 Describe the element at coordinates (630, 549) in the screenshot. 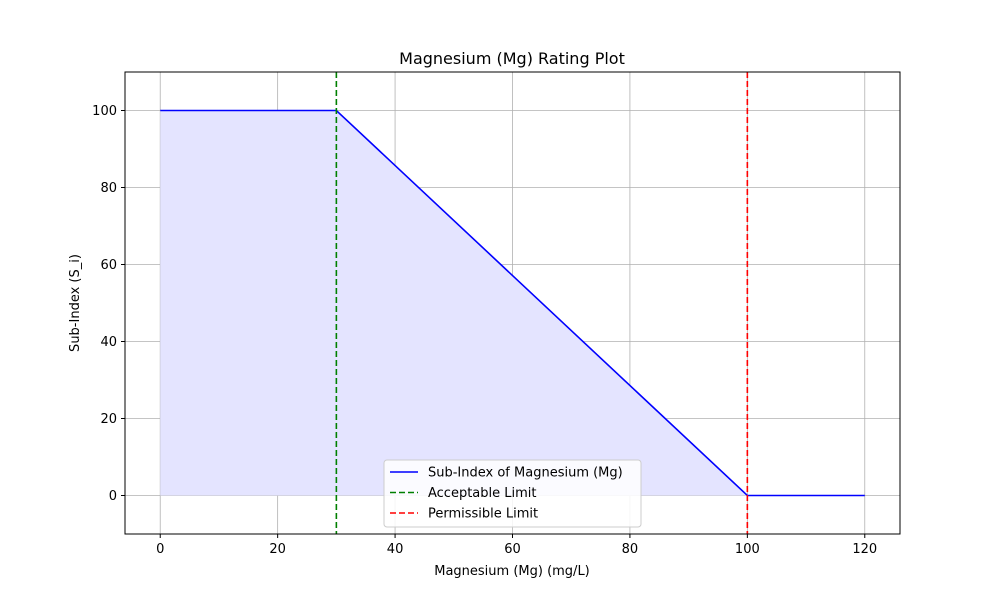

I see `x-tick-label: 80` at that location.